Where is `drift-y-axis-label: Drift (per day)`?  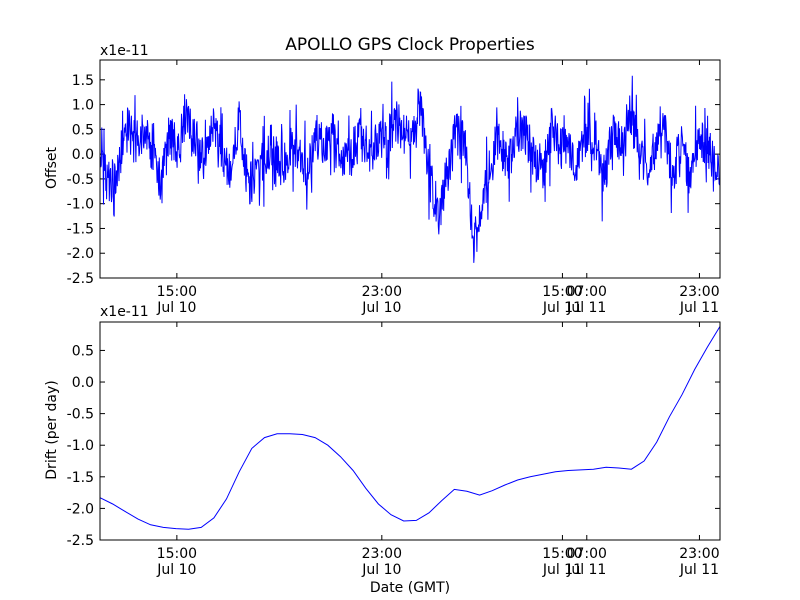 drift-y-axis-label: Drift (per day) is located at coordinates (52, 429).